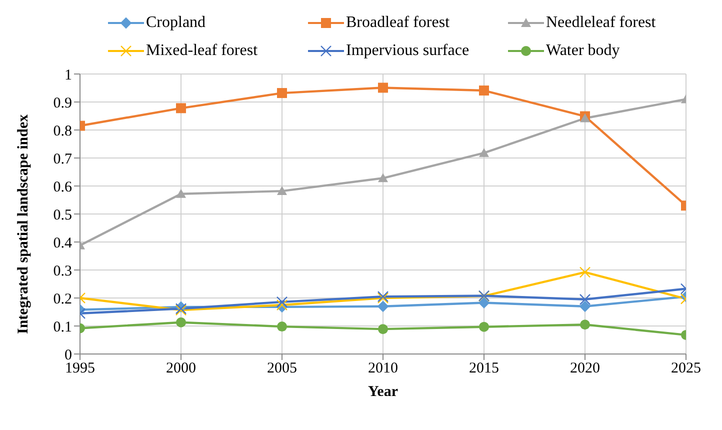  Describe the element at coordinates (398, 23) in the screenshot. I see `legend-label: Broadleaf forest` at that location.